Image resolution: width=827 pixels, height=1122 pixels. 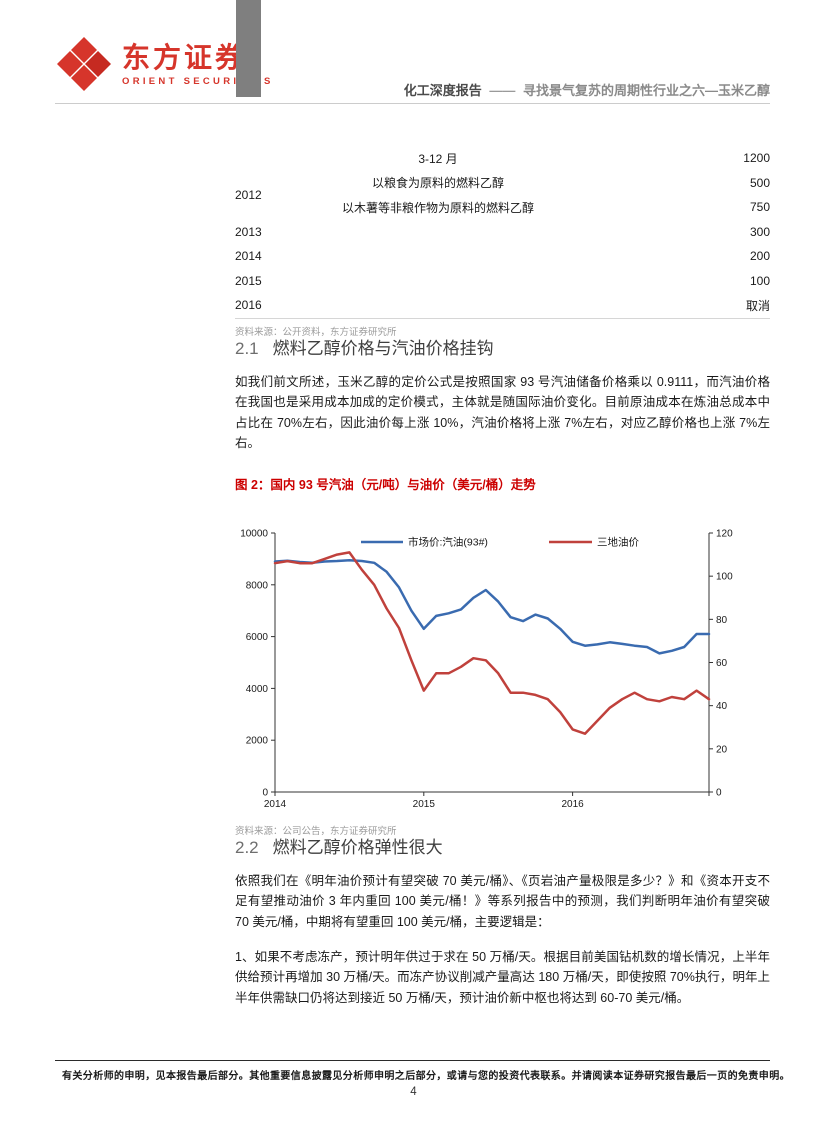 I want to click on svg-text: 80, so click(x=722, y=620).